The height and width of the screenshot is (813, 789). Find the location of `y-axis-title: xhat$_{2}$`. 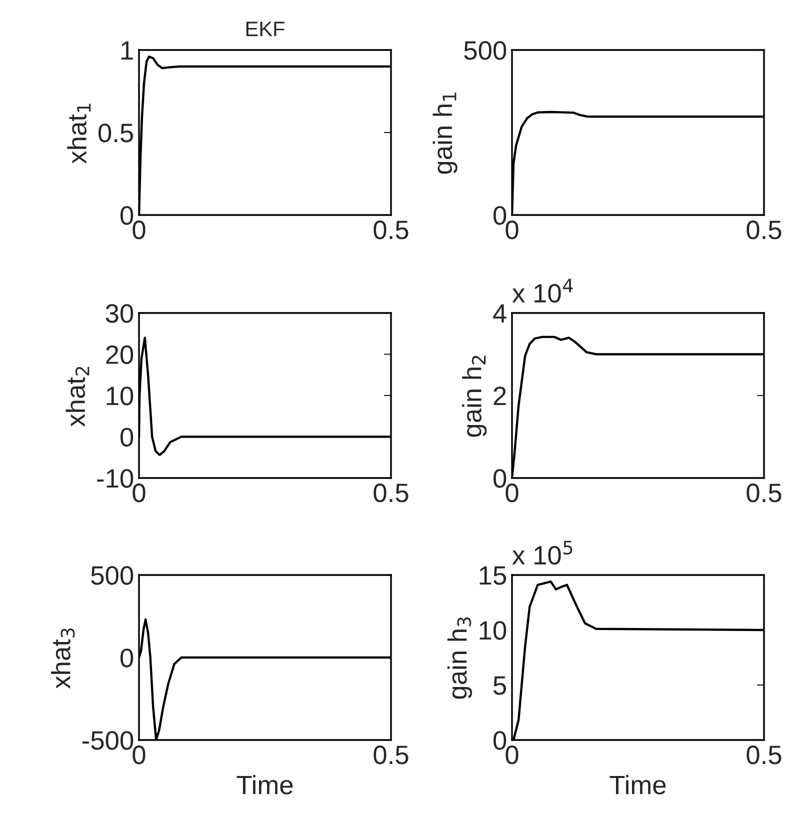

y-axis-title: xhat$_{2}$ is located at coordinates (78, 396).